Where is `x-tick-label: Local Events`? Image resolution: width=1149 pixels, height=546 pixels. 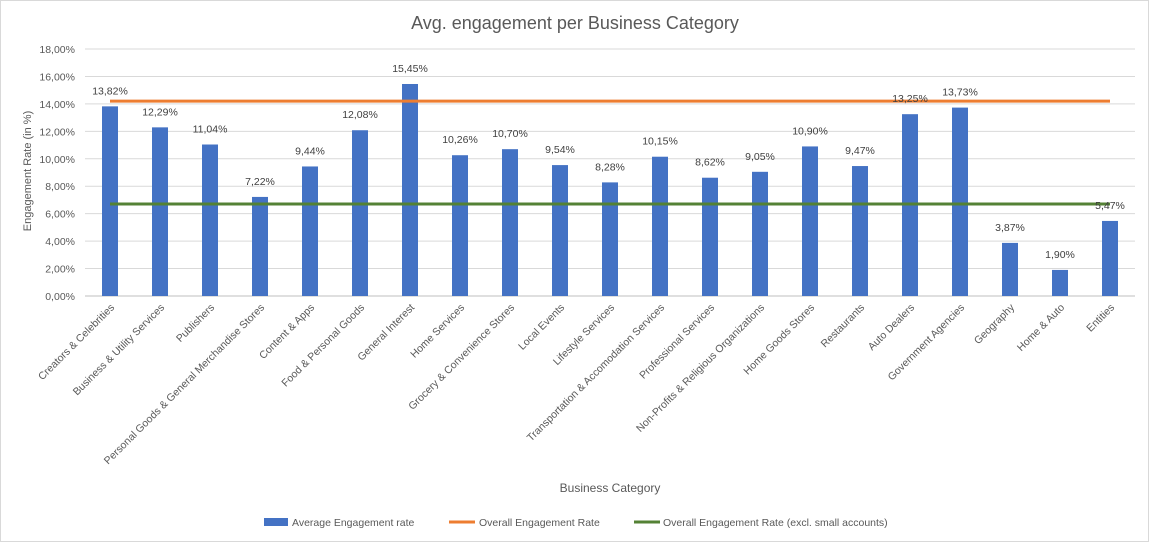 x-tick-label: Local Events is located at coordinates (541, 327).